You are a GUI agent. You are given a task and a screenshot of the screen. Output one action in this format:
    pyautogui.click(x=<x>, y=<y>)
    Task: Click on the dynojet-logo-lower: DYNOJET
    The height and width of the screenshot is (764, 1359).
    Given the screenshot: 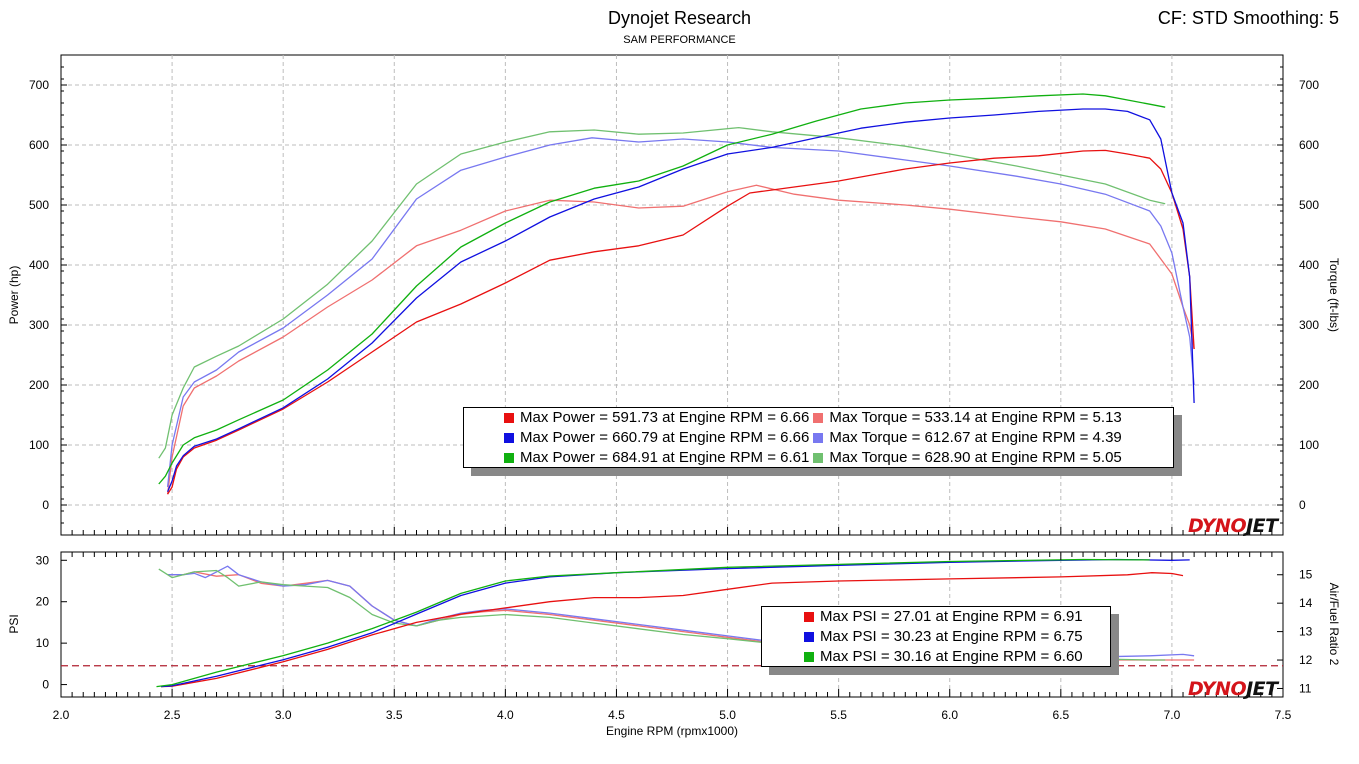 What is the action you would take?
    pyautogui.click(x=1233, y=689)
    